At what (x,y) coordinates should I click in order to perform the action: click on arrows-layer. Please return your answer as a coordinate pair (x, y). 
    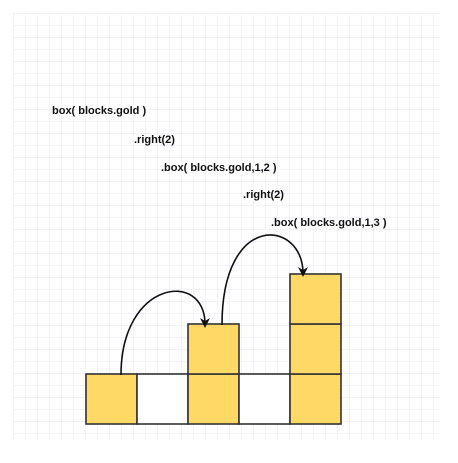
    Looking at the image, I should click on (214, 305).